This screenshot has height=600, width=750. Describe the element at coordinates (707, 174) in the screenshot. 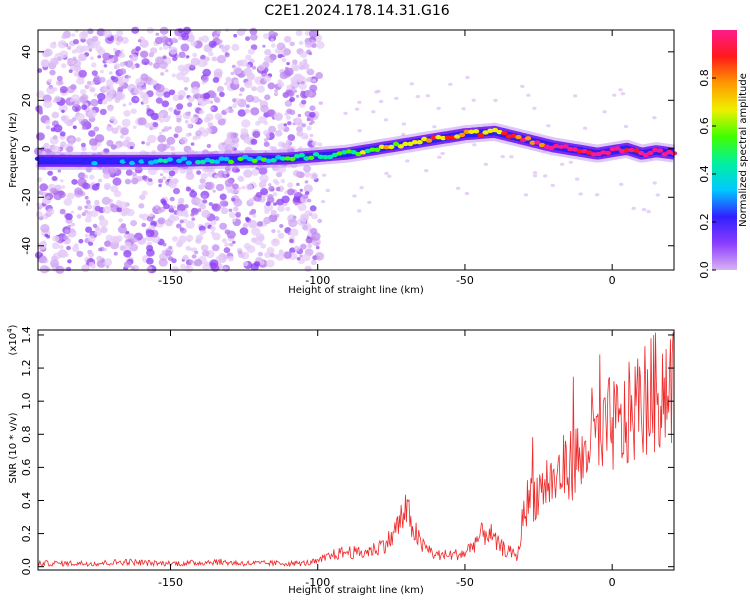

I see `colorbar-ticks: 0.0 0.2 0.4 0.6 0.8` at that location.